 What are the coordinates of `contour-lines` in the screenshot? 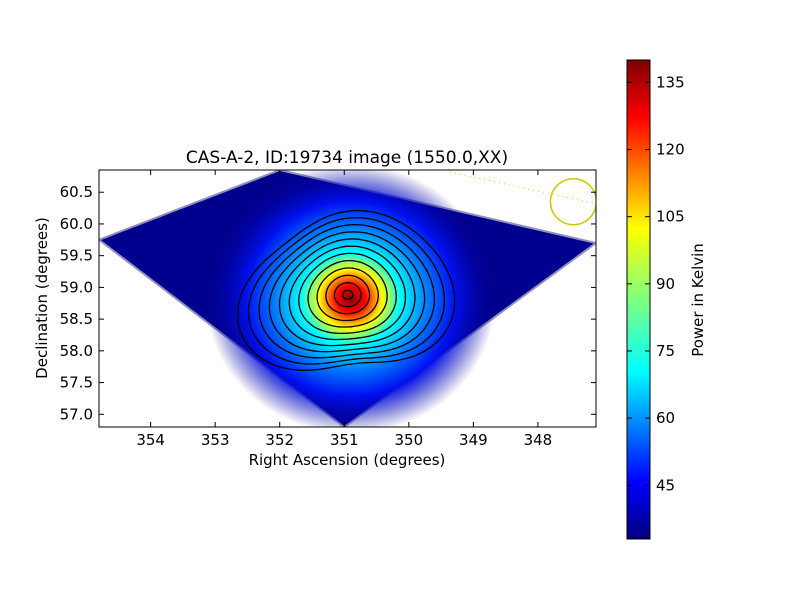 It's located at (346, 290).